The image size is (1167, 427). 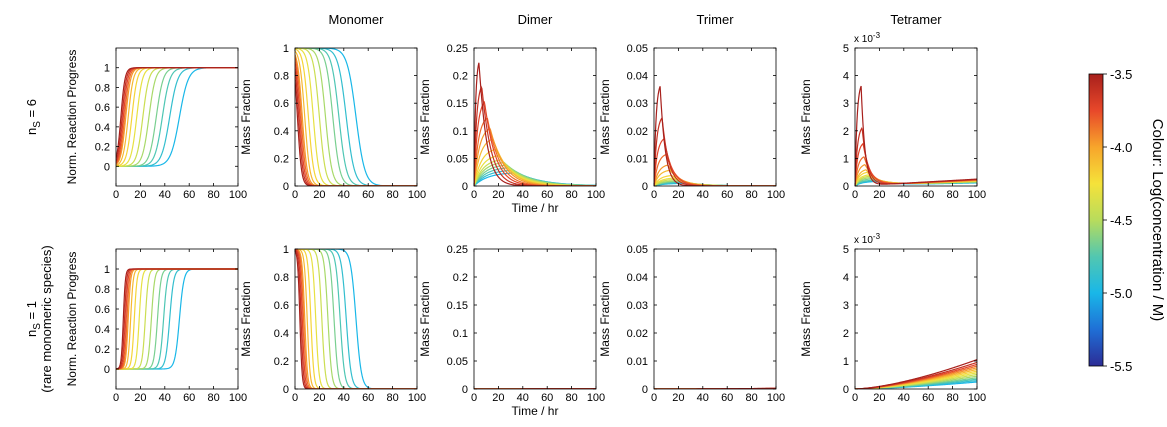 I want to click on colorbar-tick-label: -5.0, so click(x=1121, y=293).